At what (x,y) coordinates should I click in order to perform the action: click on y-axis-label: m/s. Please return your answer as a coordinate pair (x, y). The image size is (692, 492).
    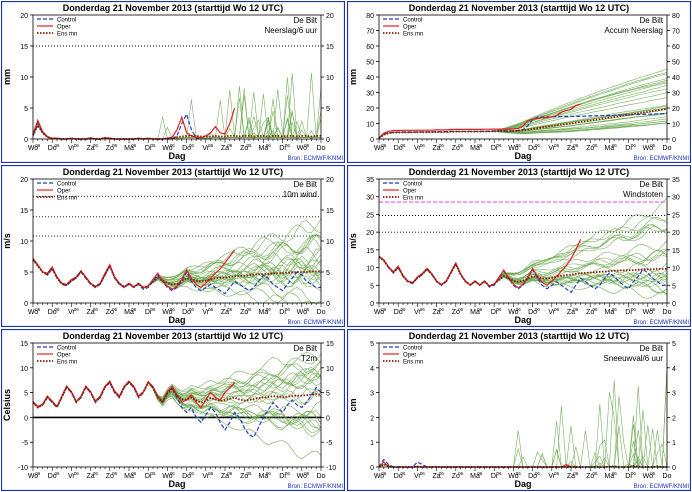
    Looking at the image, I should click on (7, 241).